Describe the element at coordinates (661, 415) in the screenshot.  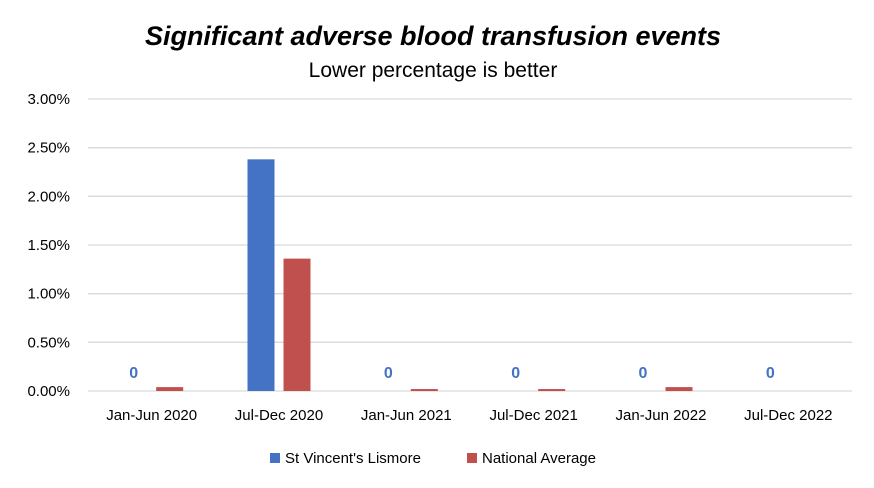
I see `x-tick-label: Jan-Jun 2022` at that location.